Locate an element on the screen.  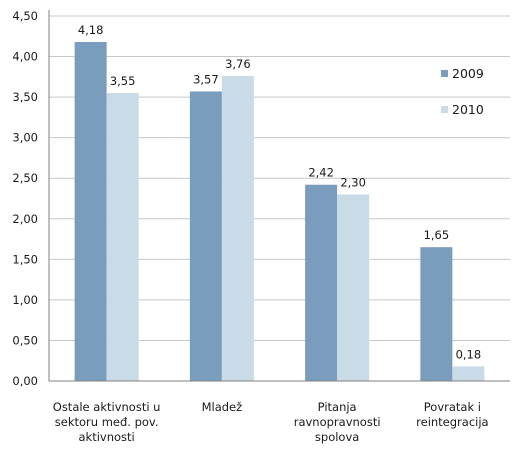
data-label-2009-2: 2,42 is located at coordinates (321, 173).